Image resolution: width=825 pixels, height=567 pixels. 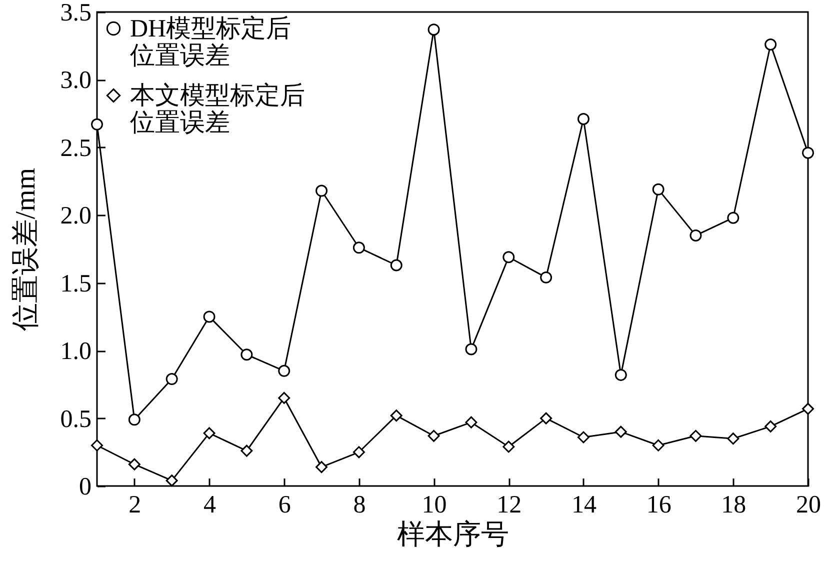 I want to click on legend-label: 本文模型标定后位置误差, so click(x=217, y=109).